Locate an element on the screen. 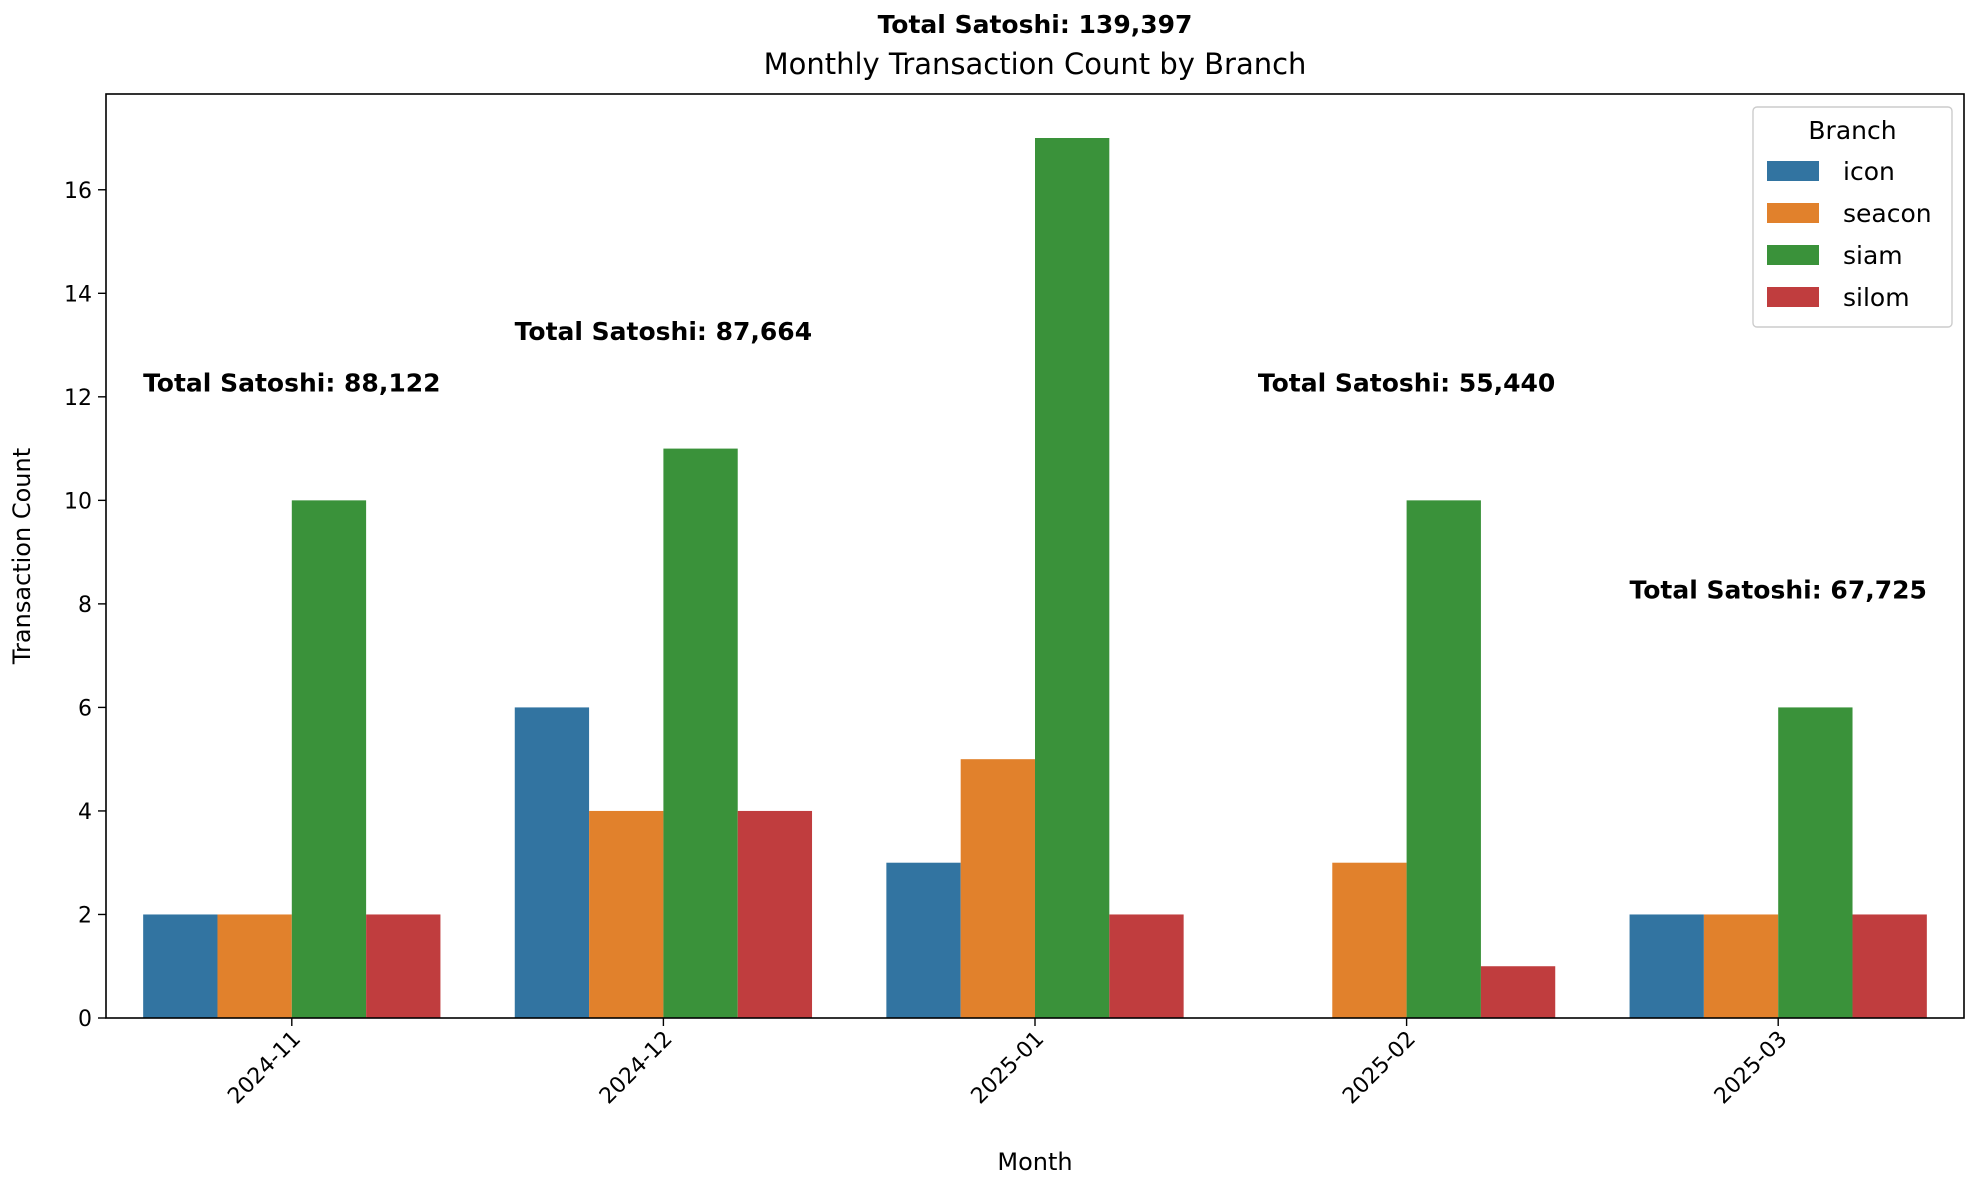 The image size is (1966, 1184). legend-swatch-siam is located at coordinates (1793, 255).